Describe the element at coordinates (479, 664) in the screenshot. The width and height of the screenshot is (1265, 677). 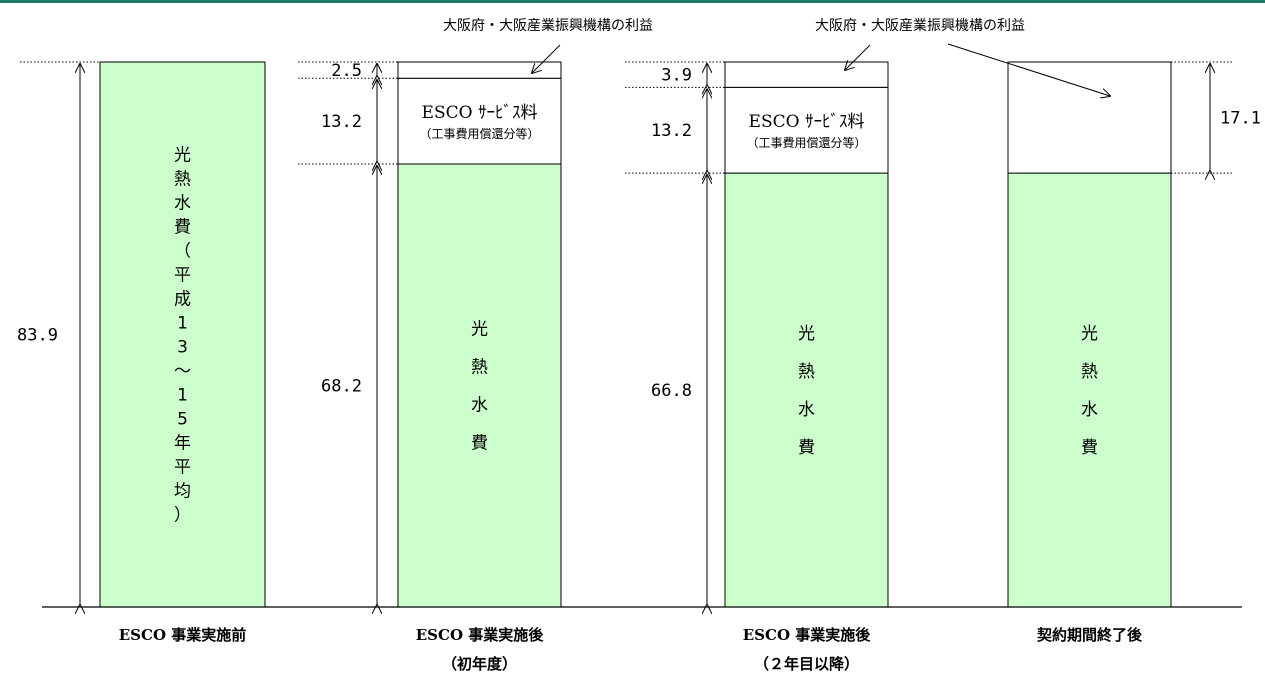
I see `category-label: （初年度）` at that location.